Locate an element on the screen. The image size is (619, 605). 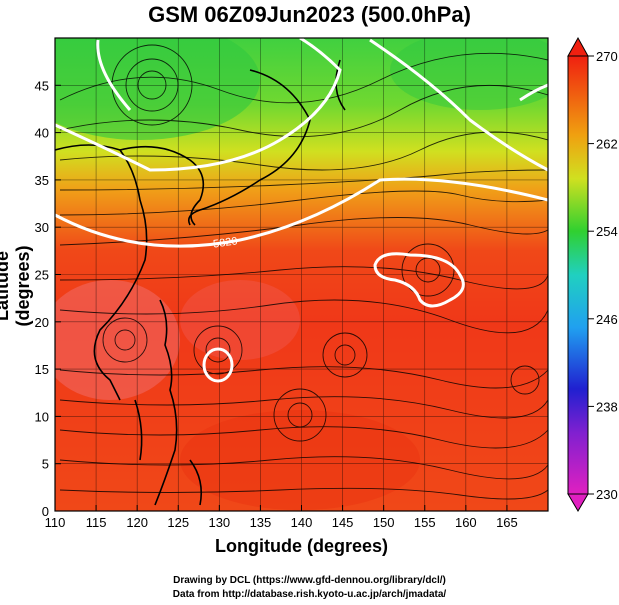
x-tick-label: 120 is located at coordinates (137, 522).